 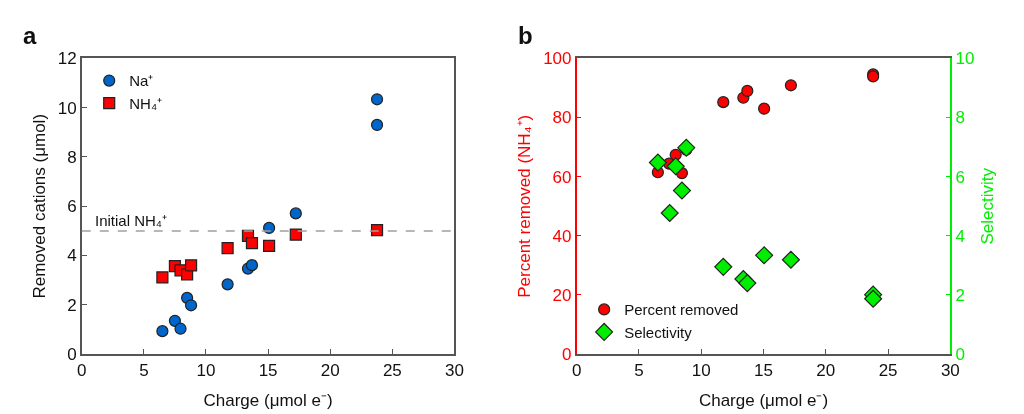 What do you see at coordinates (557, 59) in the screenshot?
I see `y-tick-label: 100` at bounding box center [557, 59].